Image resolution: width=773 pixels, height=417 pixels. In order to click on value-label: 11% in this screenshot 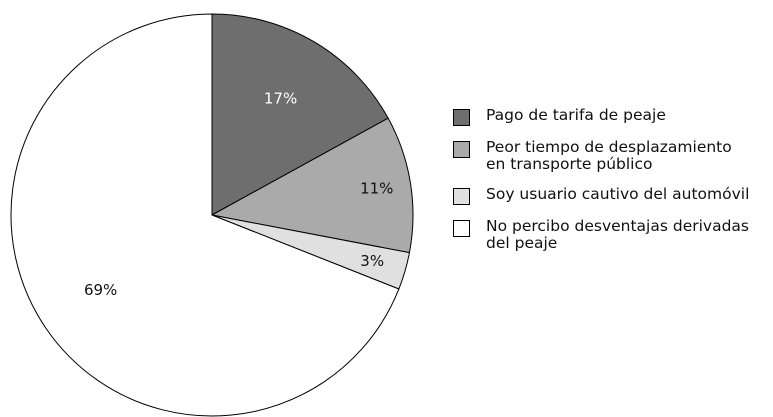, I will do `click(376, 188)`.